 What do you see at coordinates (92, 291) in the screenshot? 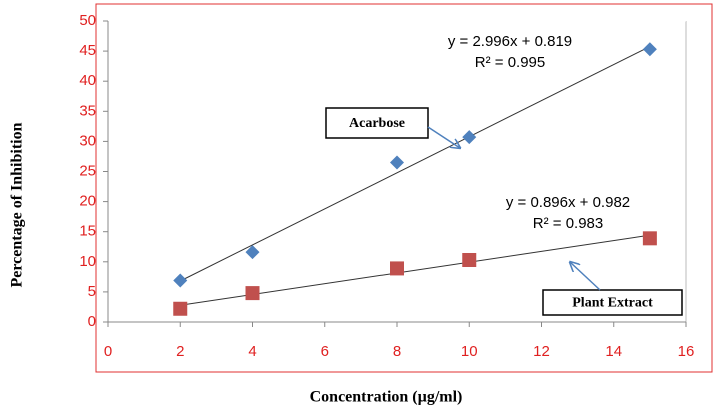
I see `y-tick-label: 5` at bounding box center [92, 291].